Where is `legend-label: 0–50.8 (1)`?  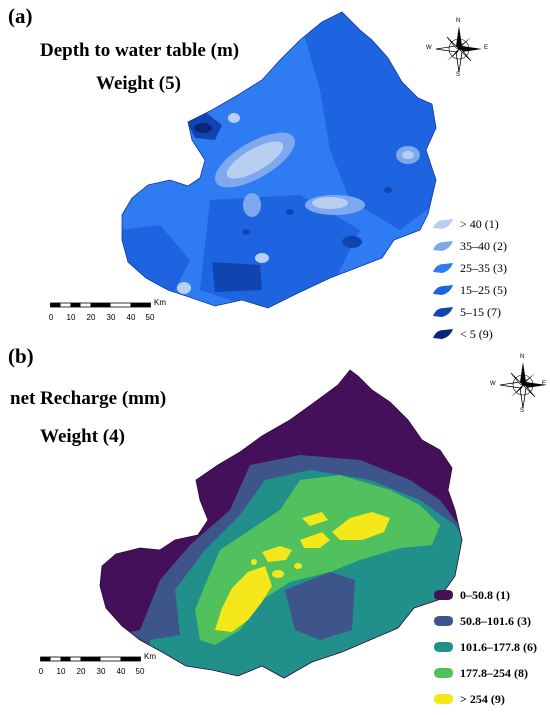 legend-label: 0–50.8 (1) is located at coordinates (485, 595).